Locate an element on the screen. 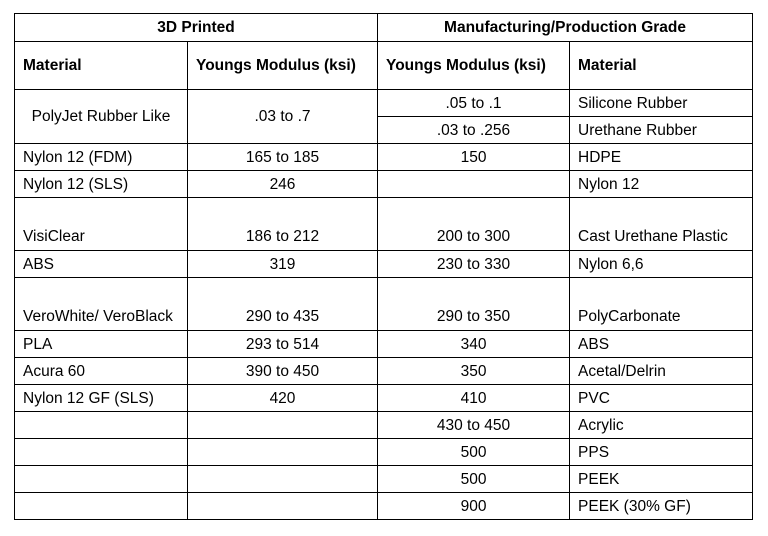 This screenshot has height=536, width=768. material-mfg-cell: Acrylic is located at coordinates (661, 425).